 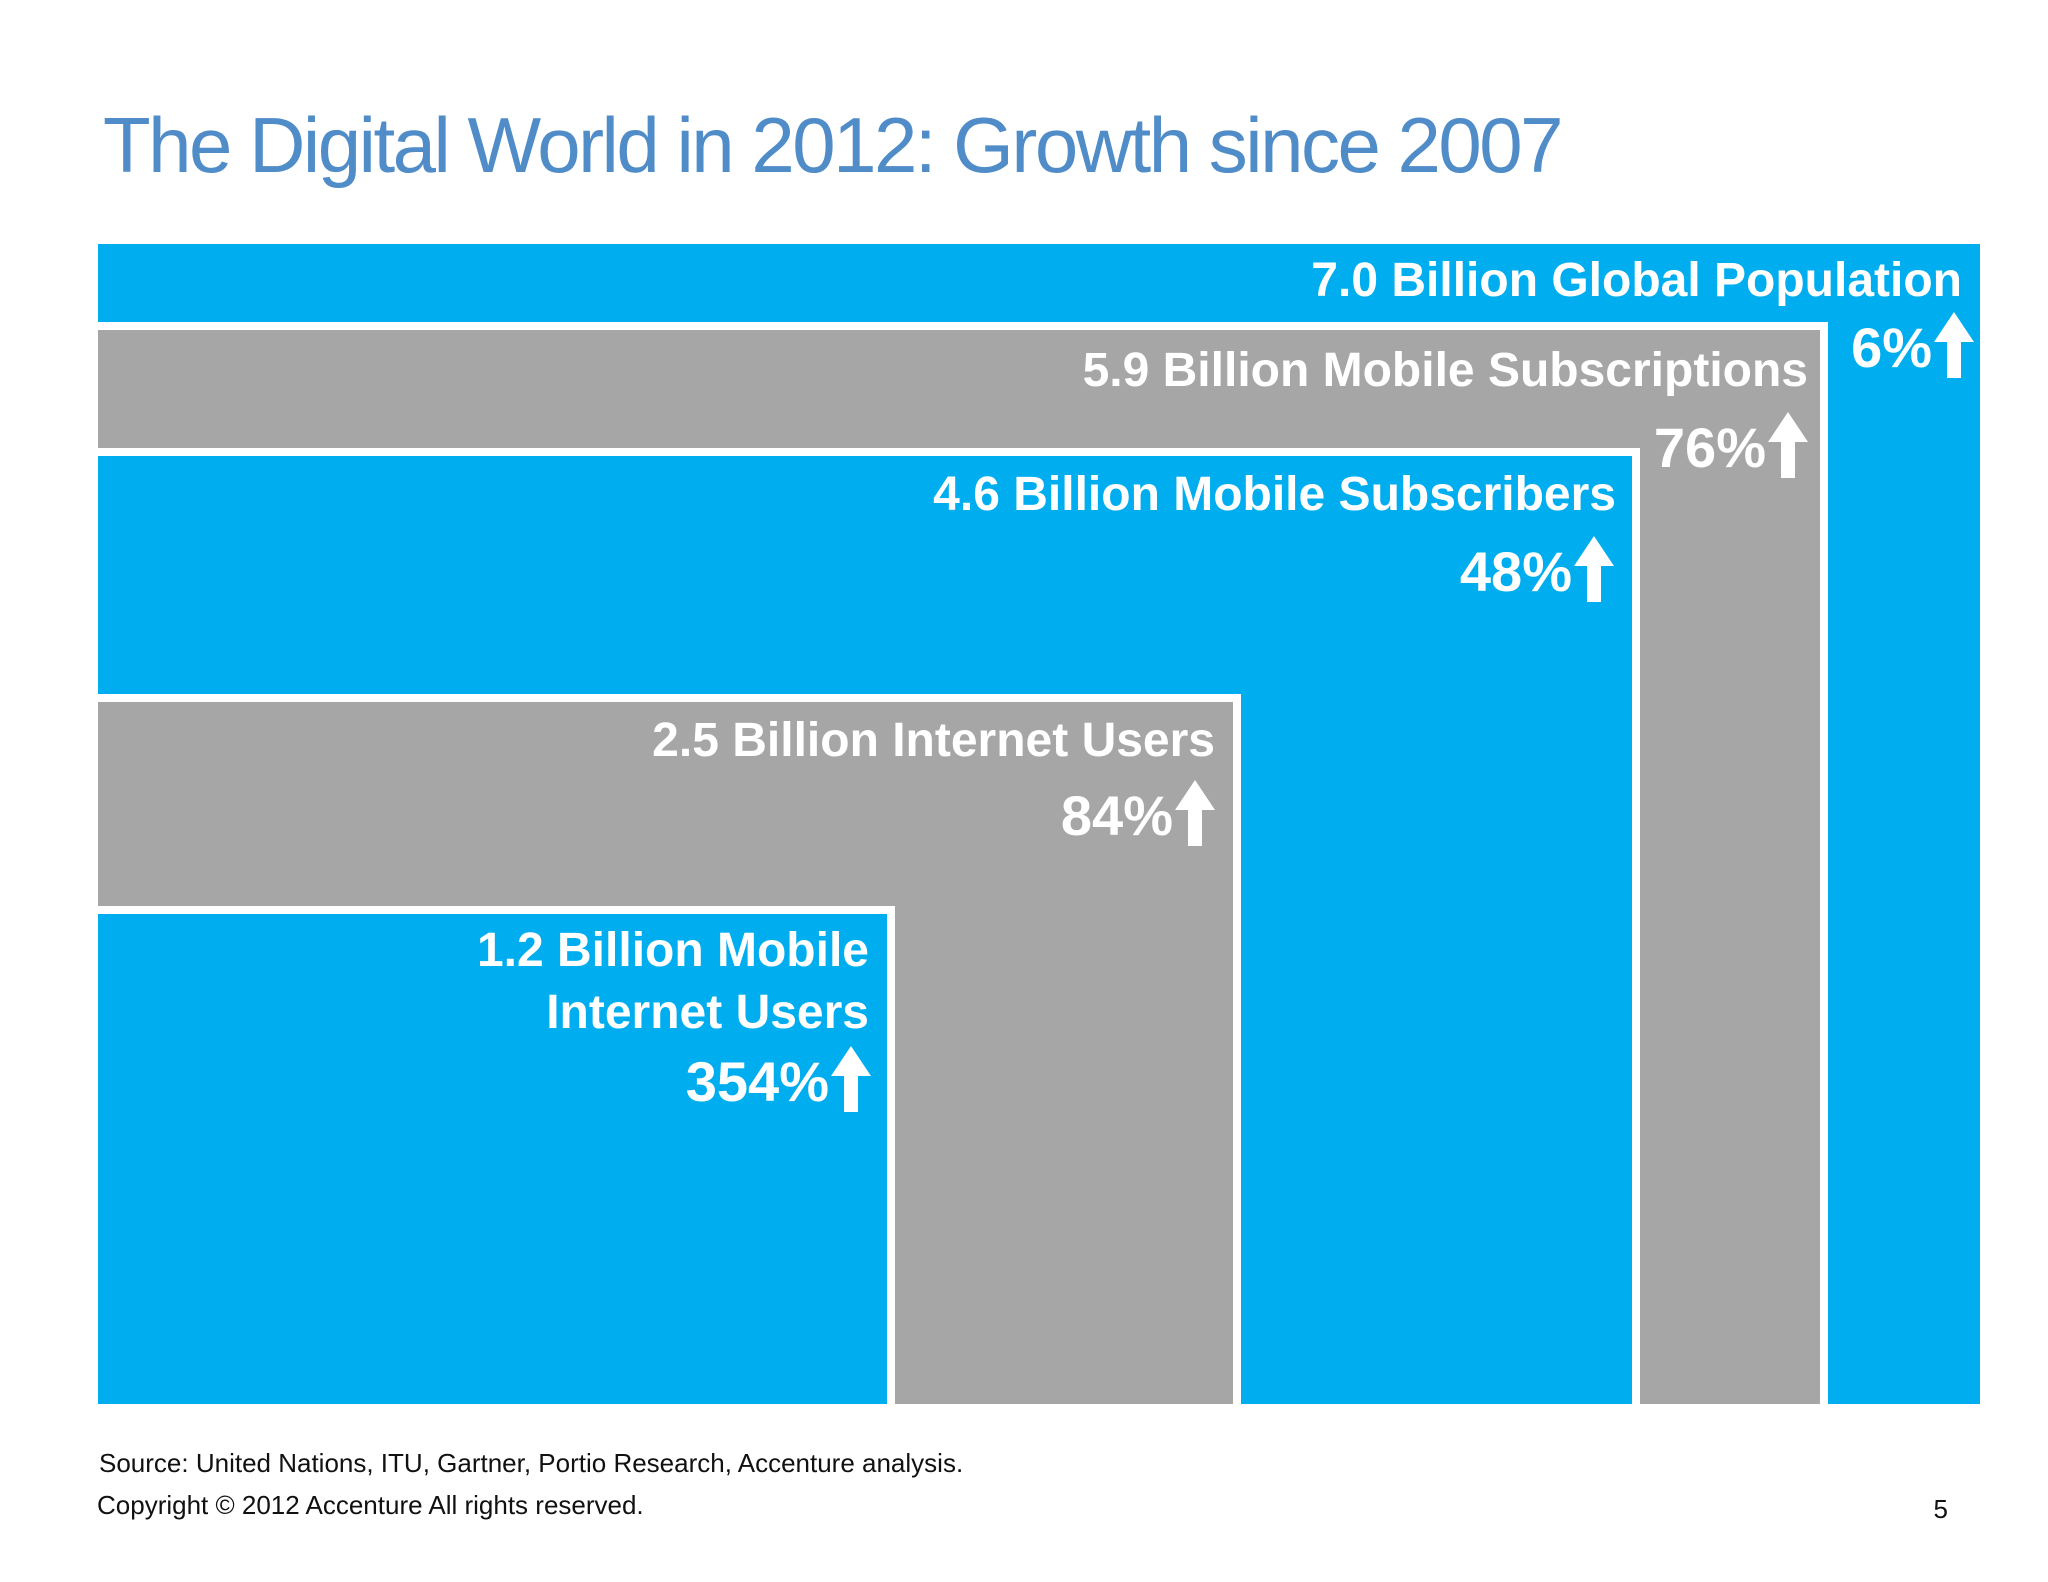 I want to click on mobile-internet-users-label: 1.2 Billion Mobile Internet Users, so click(x=672, y=981).